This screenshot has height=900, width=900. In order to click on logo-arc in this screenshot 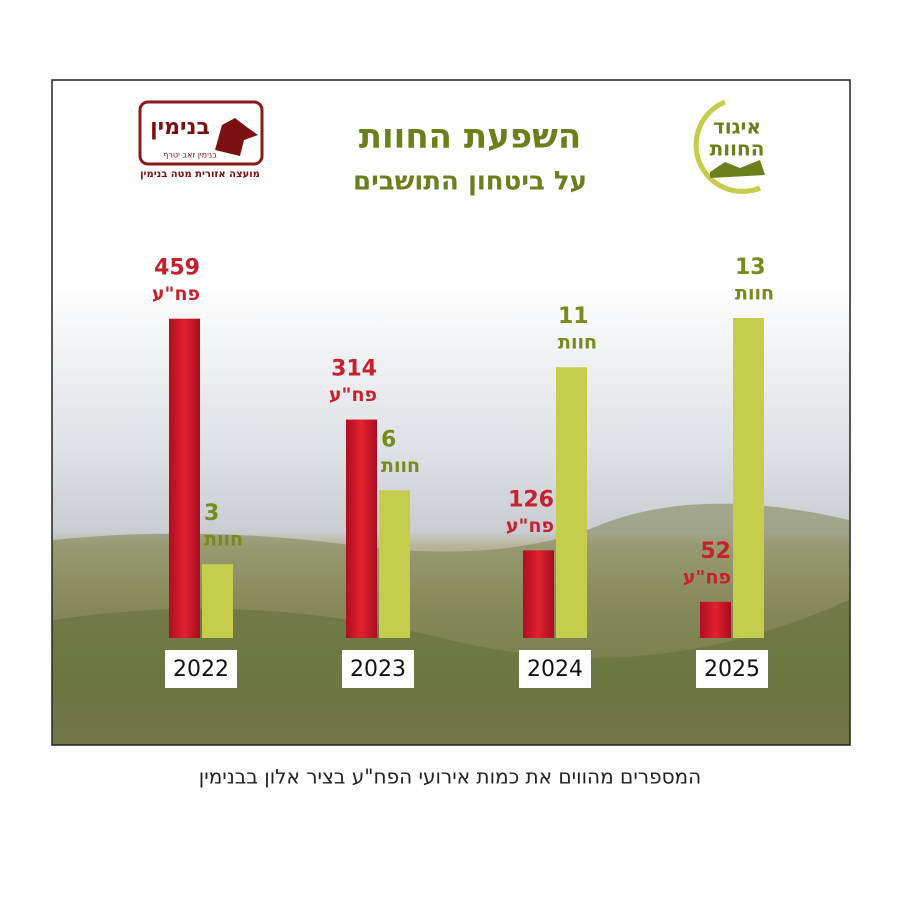, I will do `click(727, 146)`.